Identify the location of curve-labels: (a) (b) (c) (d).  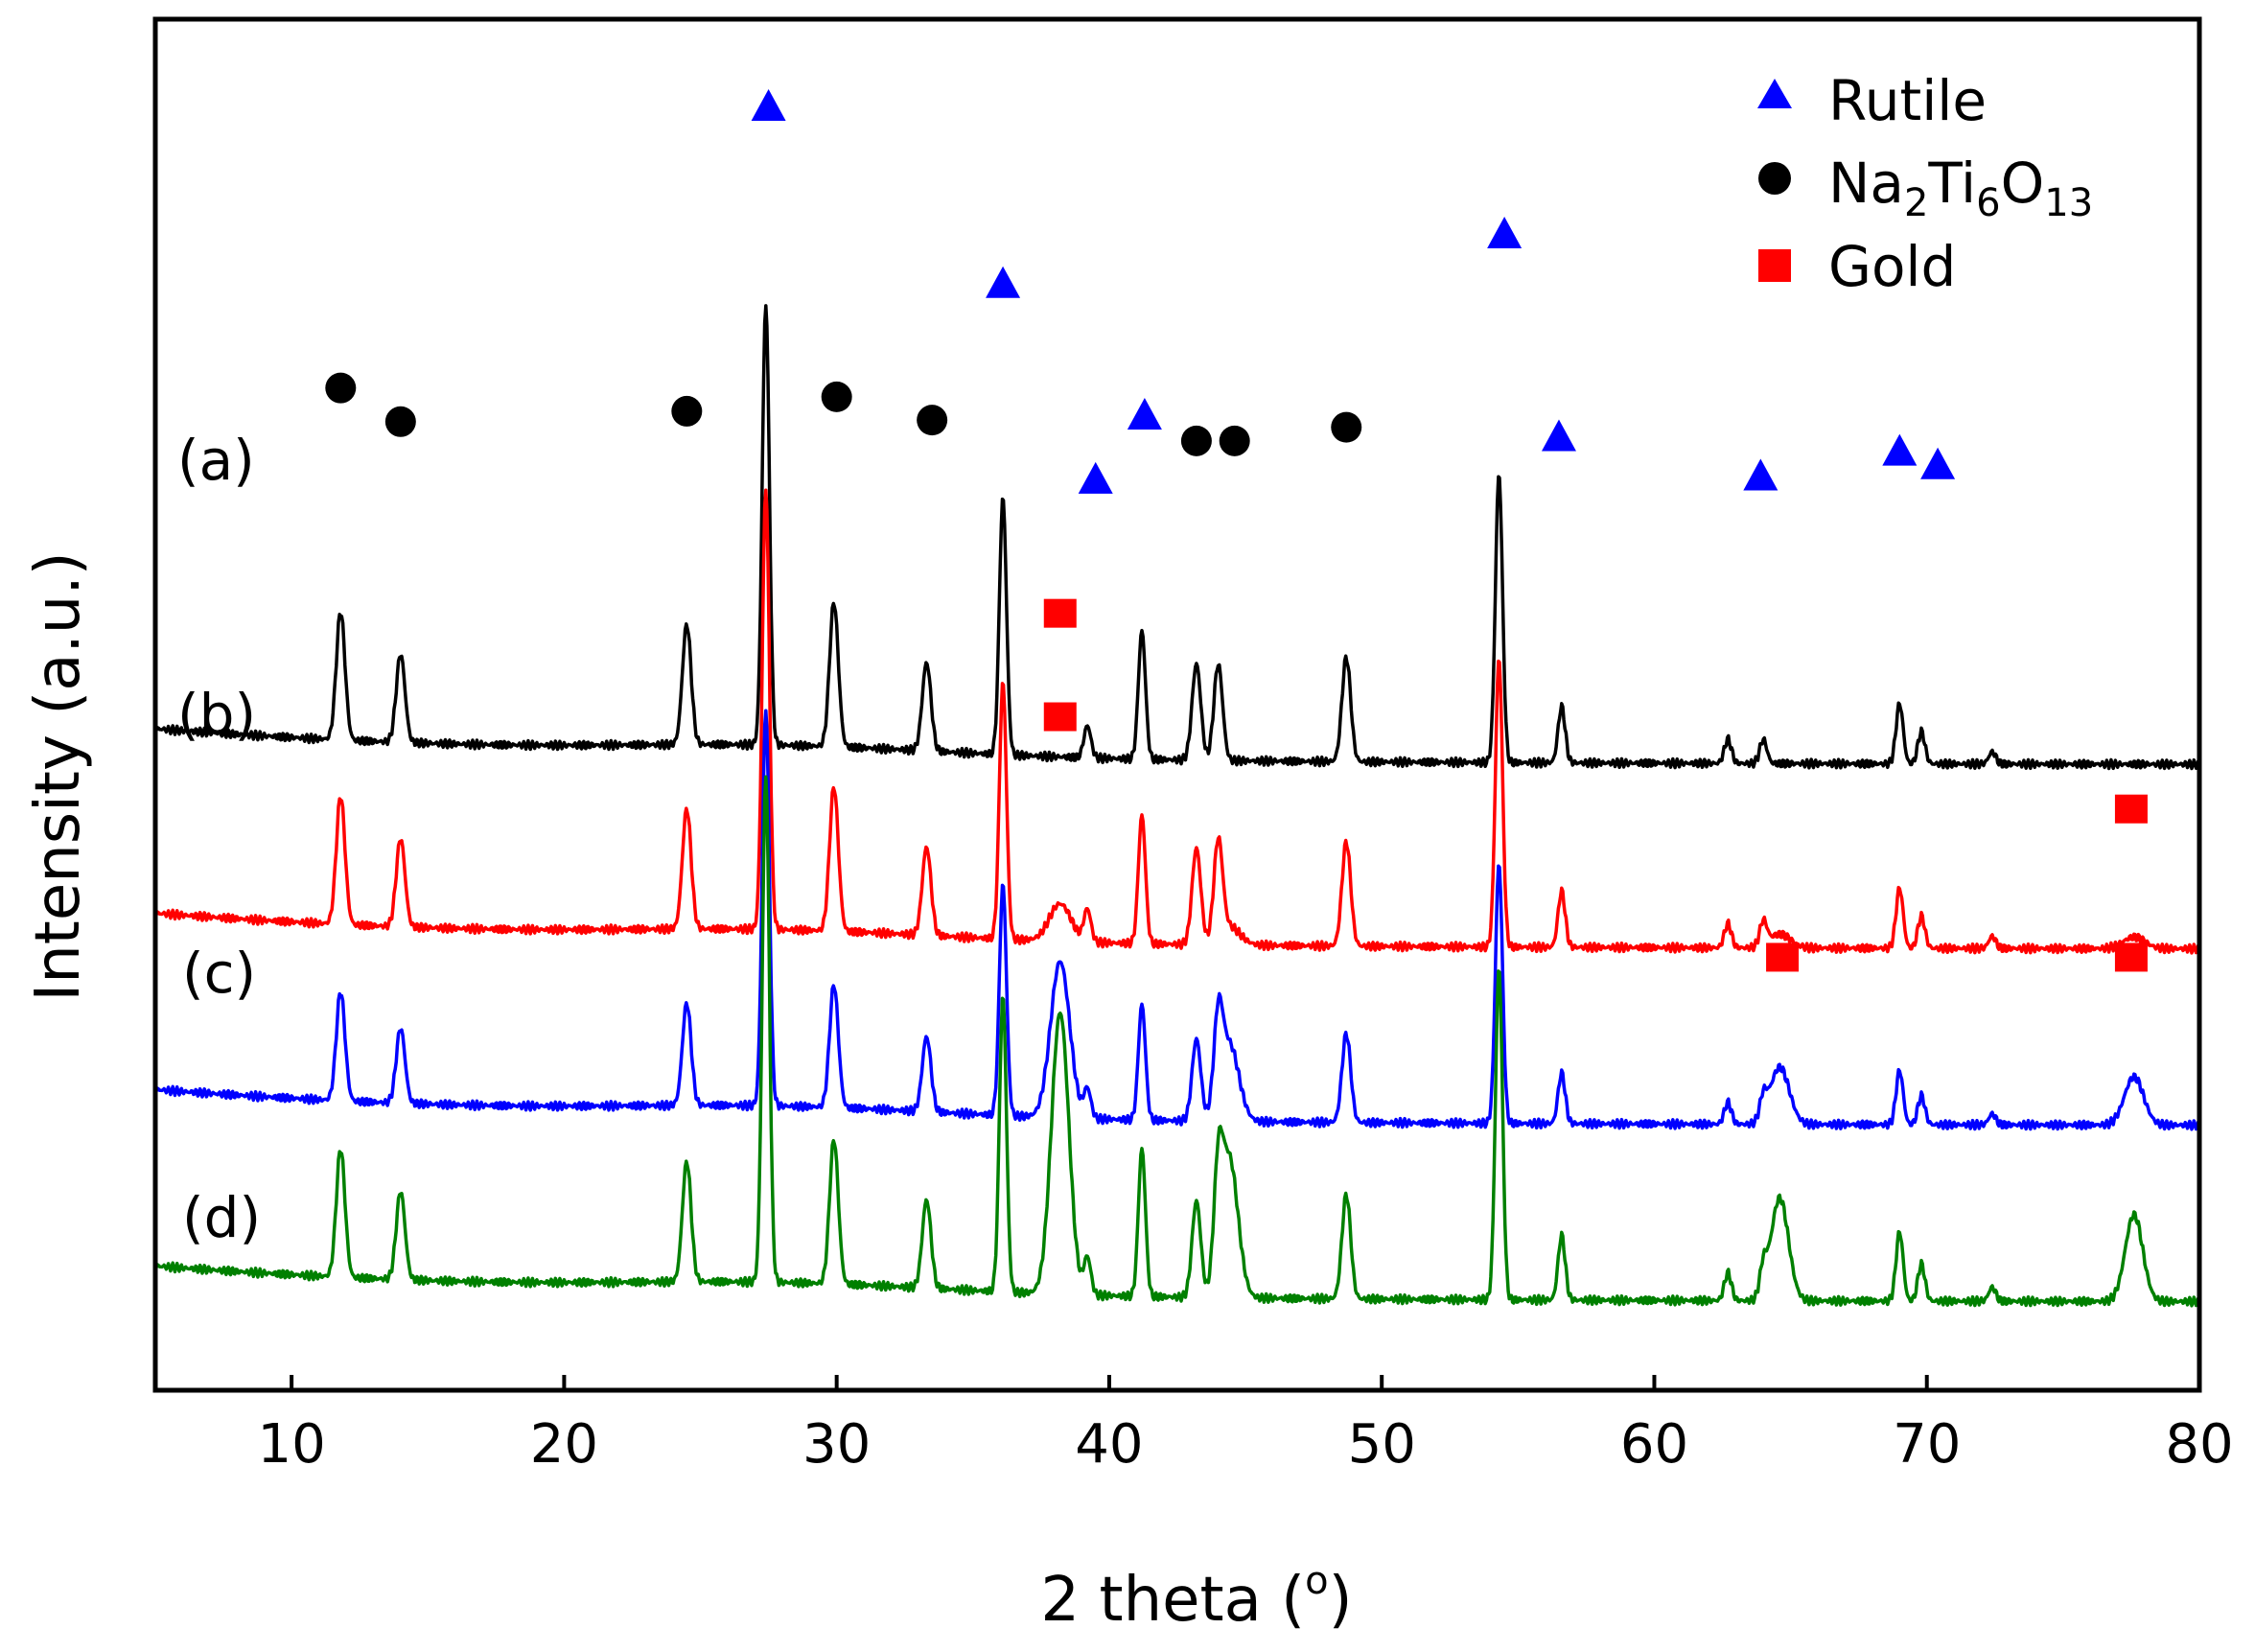
(219, 839).